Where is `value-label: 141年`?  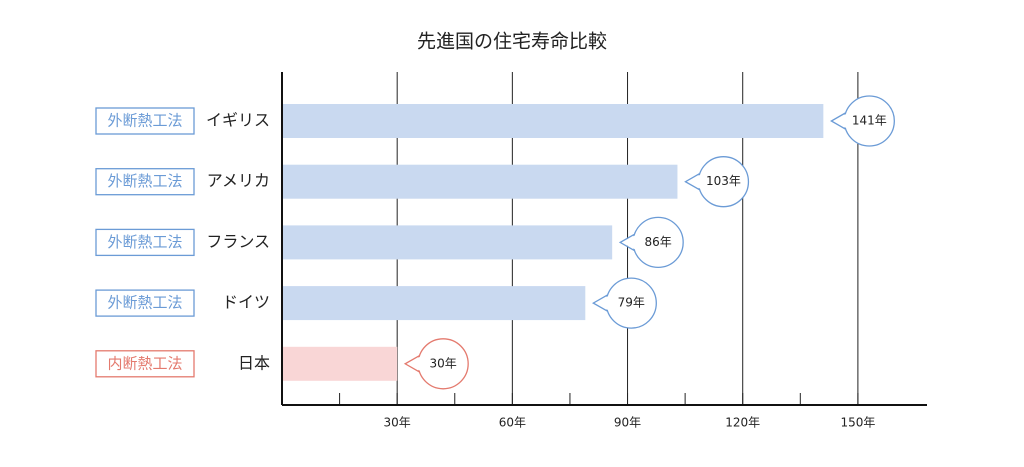 value-label: 141年 is located at coordinates (869, 121).